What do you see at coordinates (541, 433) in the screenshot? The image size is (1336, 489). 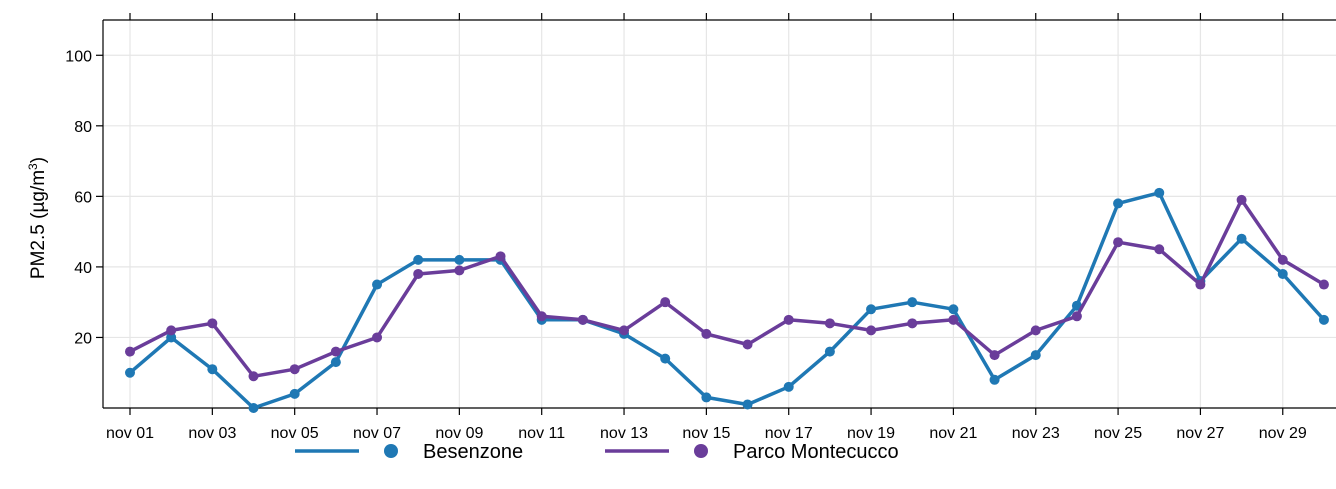 I see `x-tick-label: nov 11` at bounding box center [541, 433].